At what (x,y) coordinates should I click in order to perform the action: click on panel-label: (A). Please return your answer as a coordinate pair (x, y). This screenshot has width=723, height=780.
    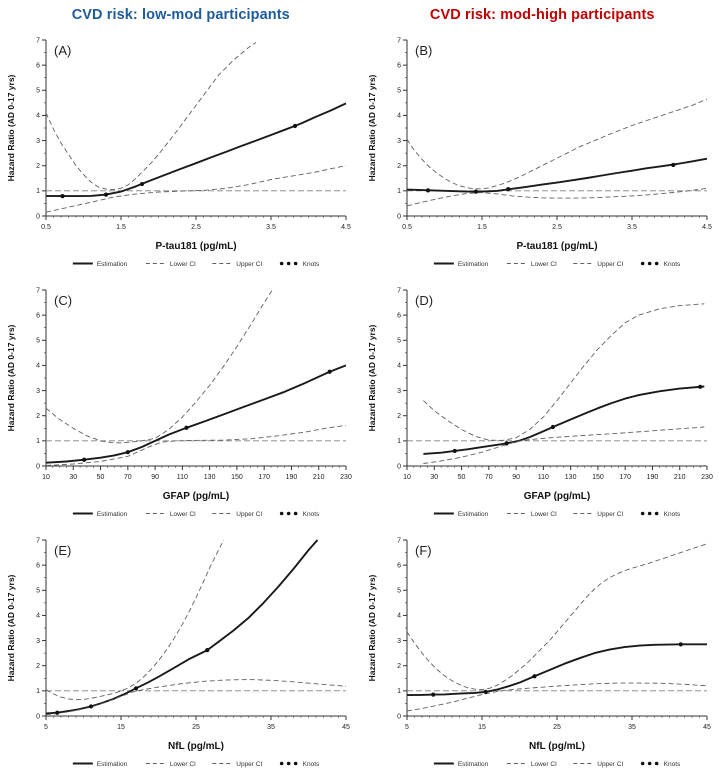
    Looking at the image, I should click on (62, 50).